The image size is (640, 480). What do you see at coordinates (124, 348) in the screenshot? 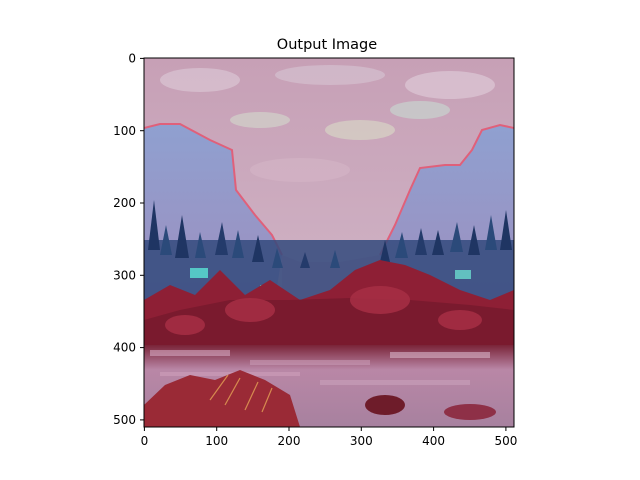
I see `y-tick-label: 400` at bounding box center [124, 348].